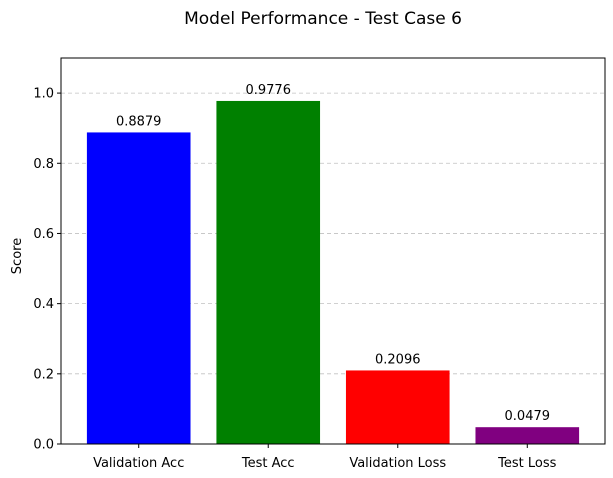 This screenshot has height=478, width=613. I want to click on bar-value-label: 0.9776, so click(268, 90).